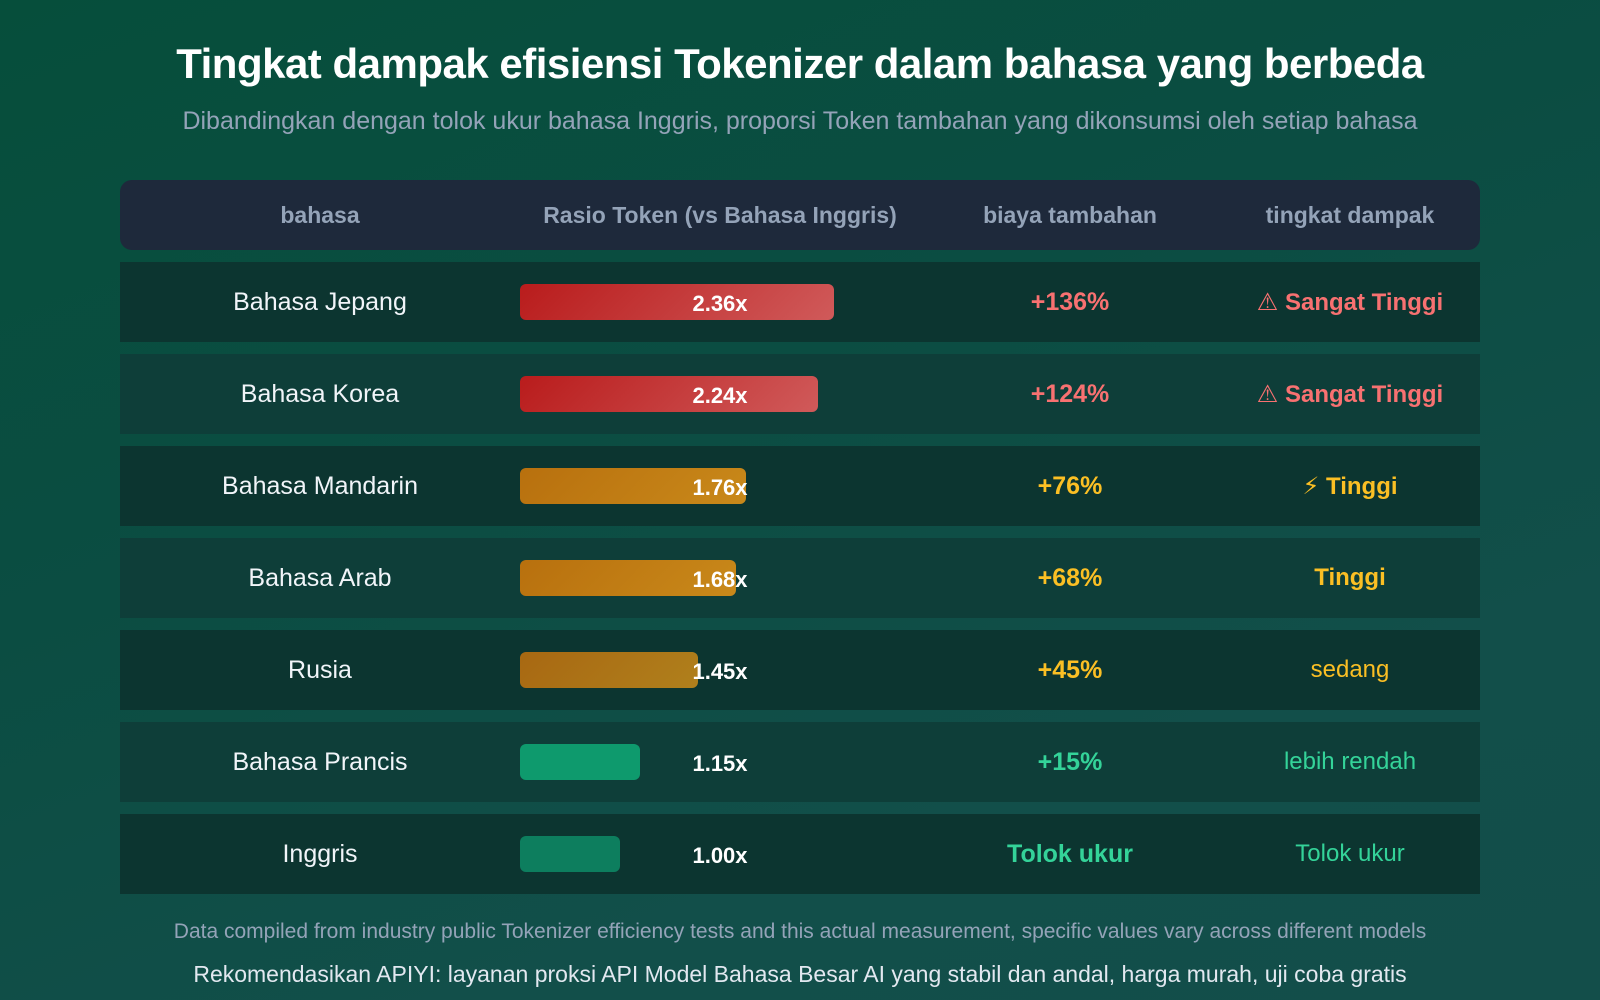 The image size is (1600, 1000). I want to click on language-name: Bahasa Prancis, so click(320, 761).